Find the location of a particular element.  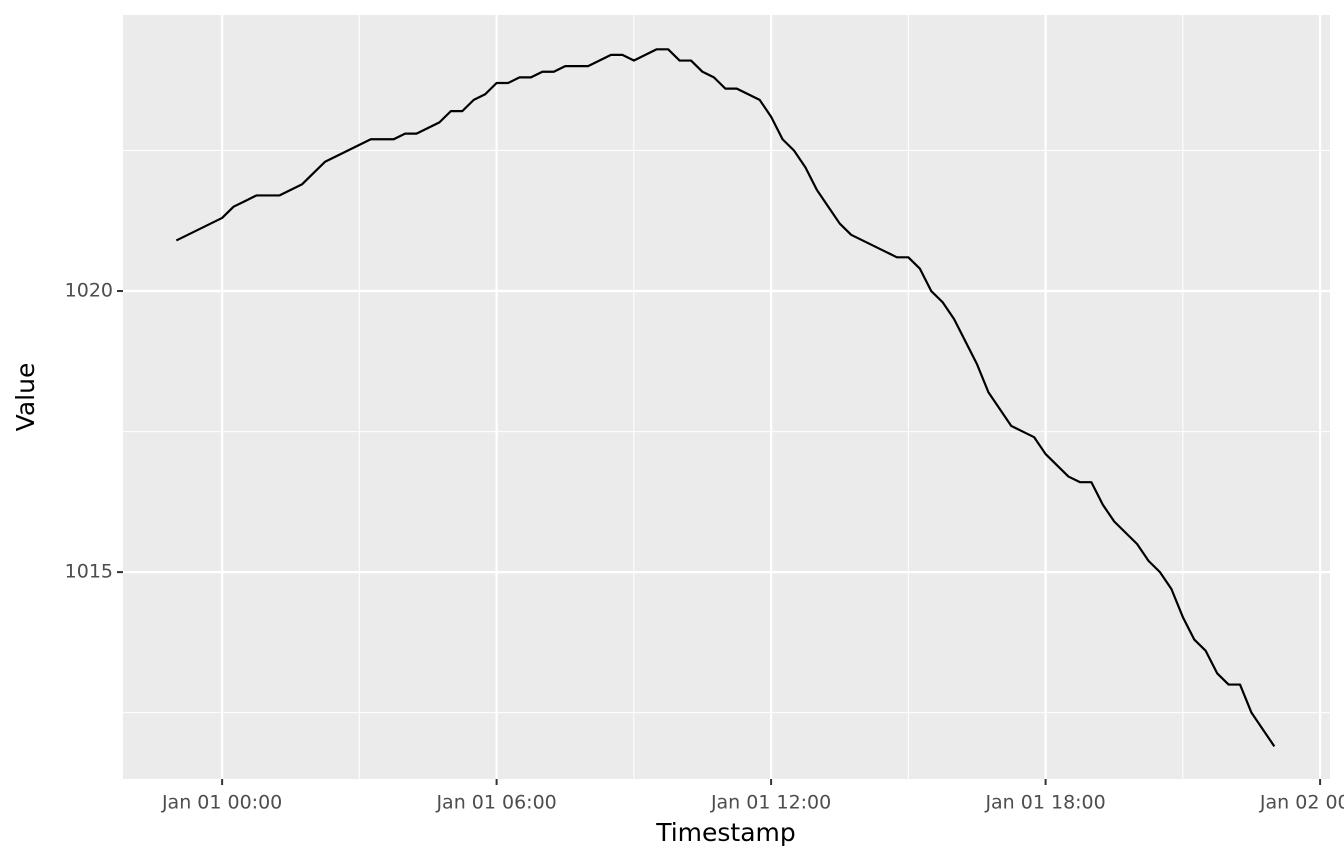

x-tick-label: Jan 02 00:00 is located at coordinates (1301, 803).